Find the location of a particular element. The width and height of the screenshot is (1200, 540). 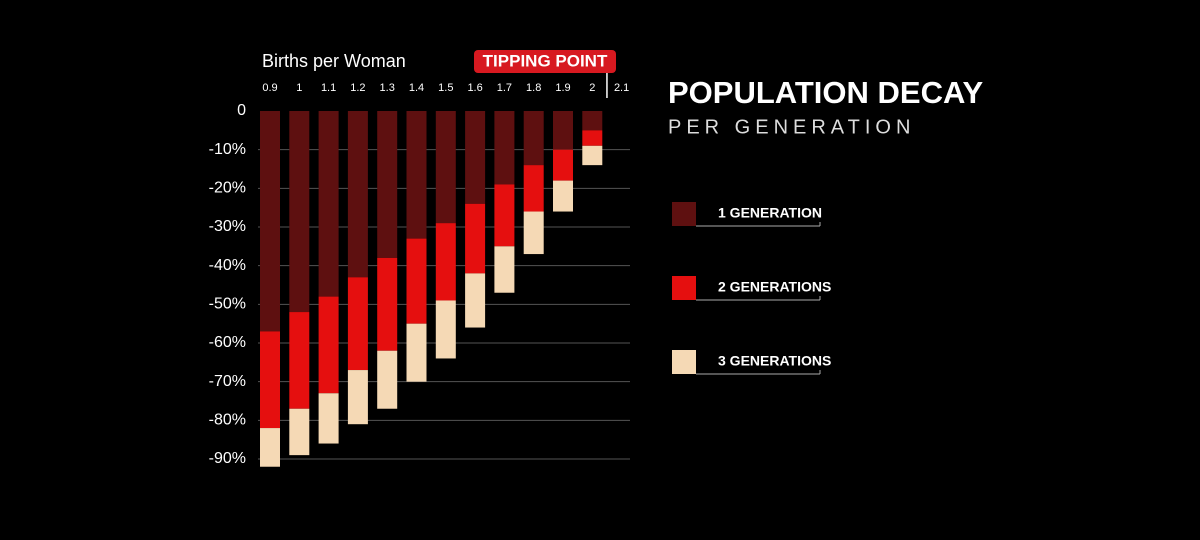

y-tick-label: -80% is located at coordinates (227, 420).